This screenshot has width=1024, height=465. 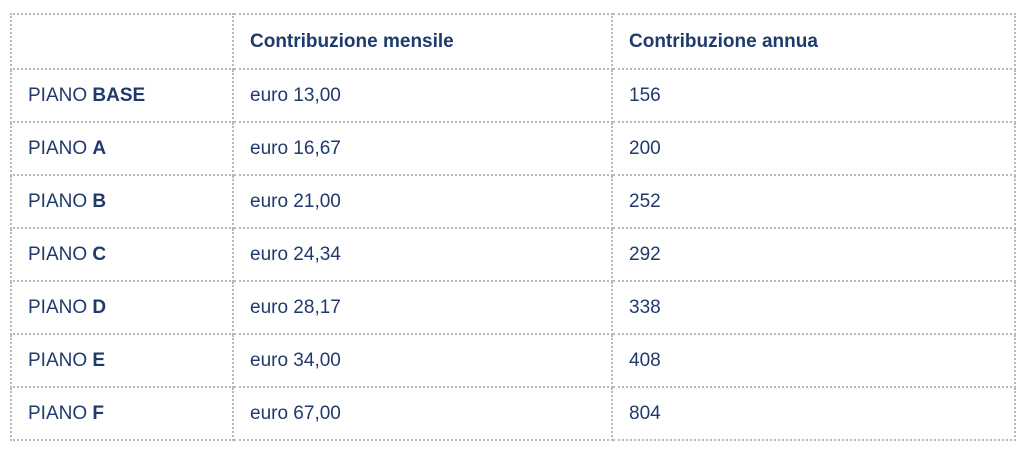 I want to click on annual-cell: 804, so click(x=813, y=413).